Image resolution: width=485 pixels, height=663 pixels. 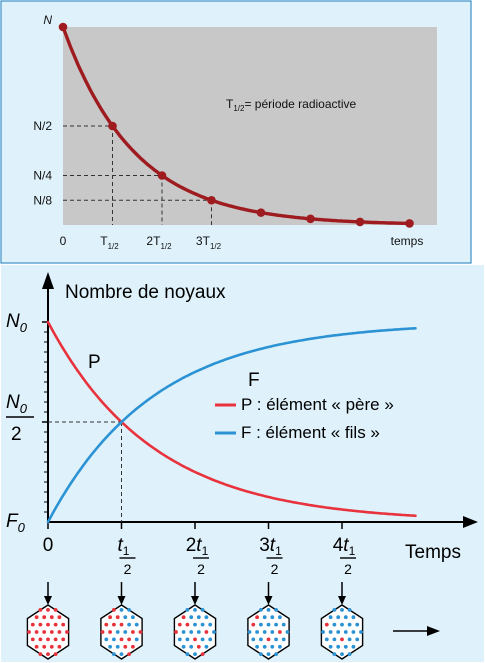 I want to click on x-axis-title: Temps, so click(x=433, y=552).